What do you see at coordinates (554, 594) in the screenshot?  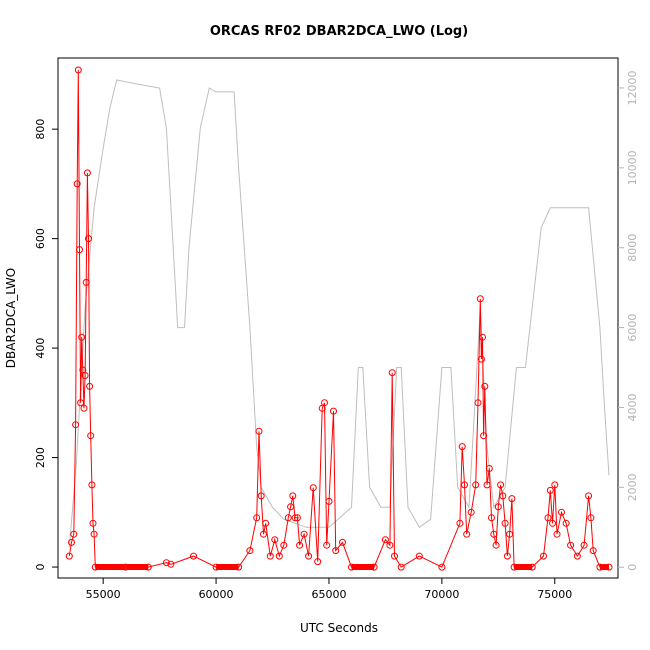 I see `x-tick-label: 75000` at bounding box center [554, 594].